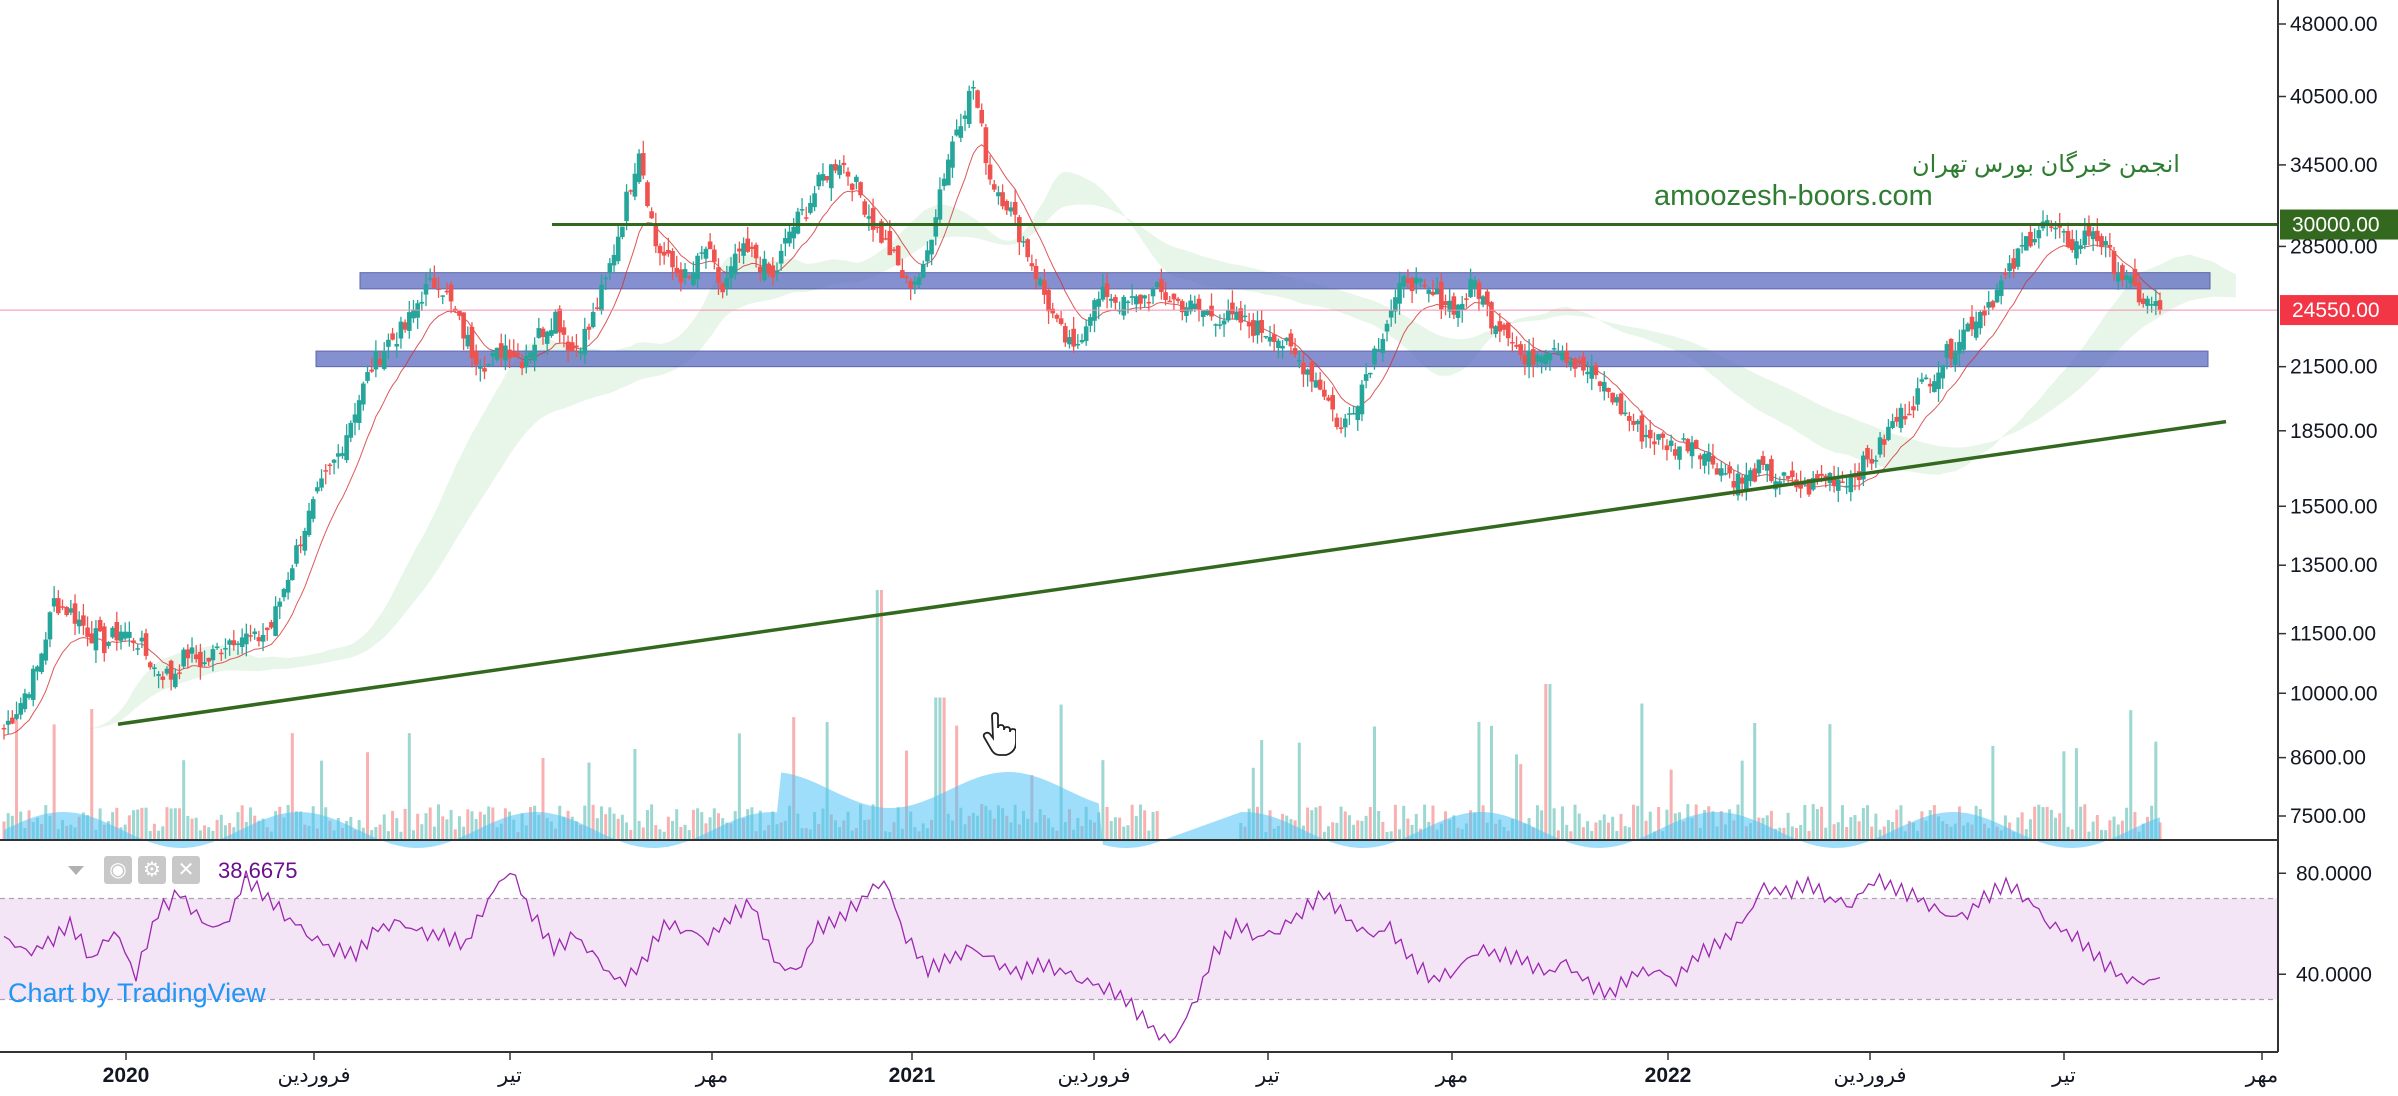 The width and height of the screenshot is (2398, 1096). What do you see at coordinates (152, 870) in the screenshot?
I see `gear-icon: ⚙` at bounding box center [152, 870].